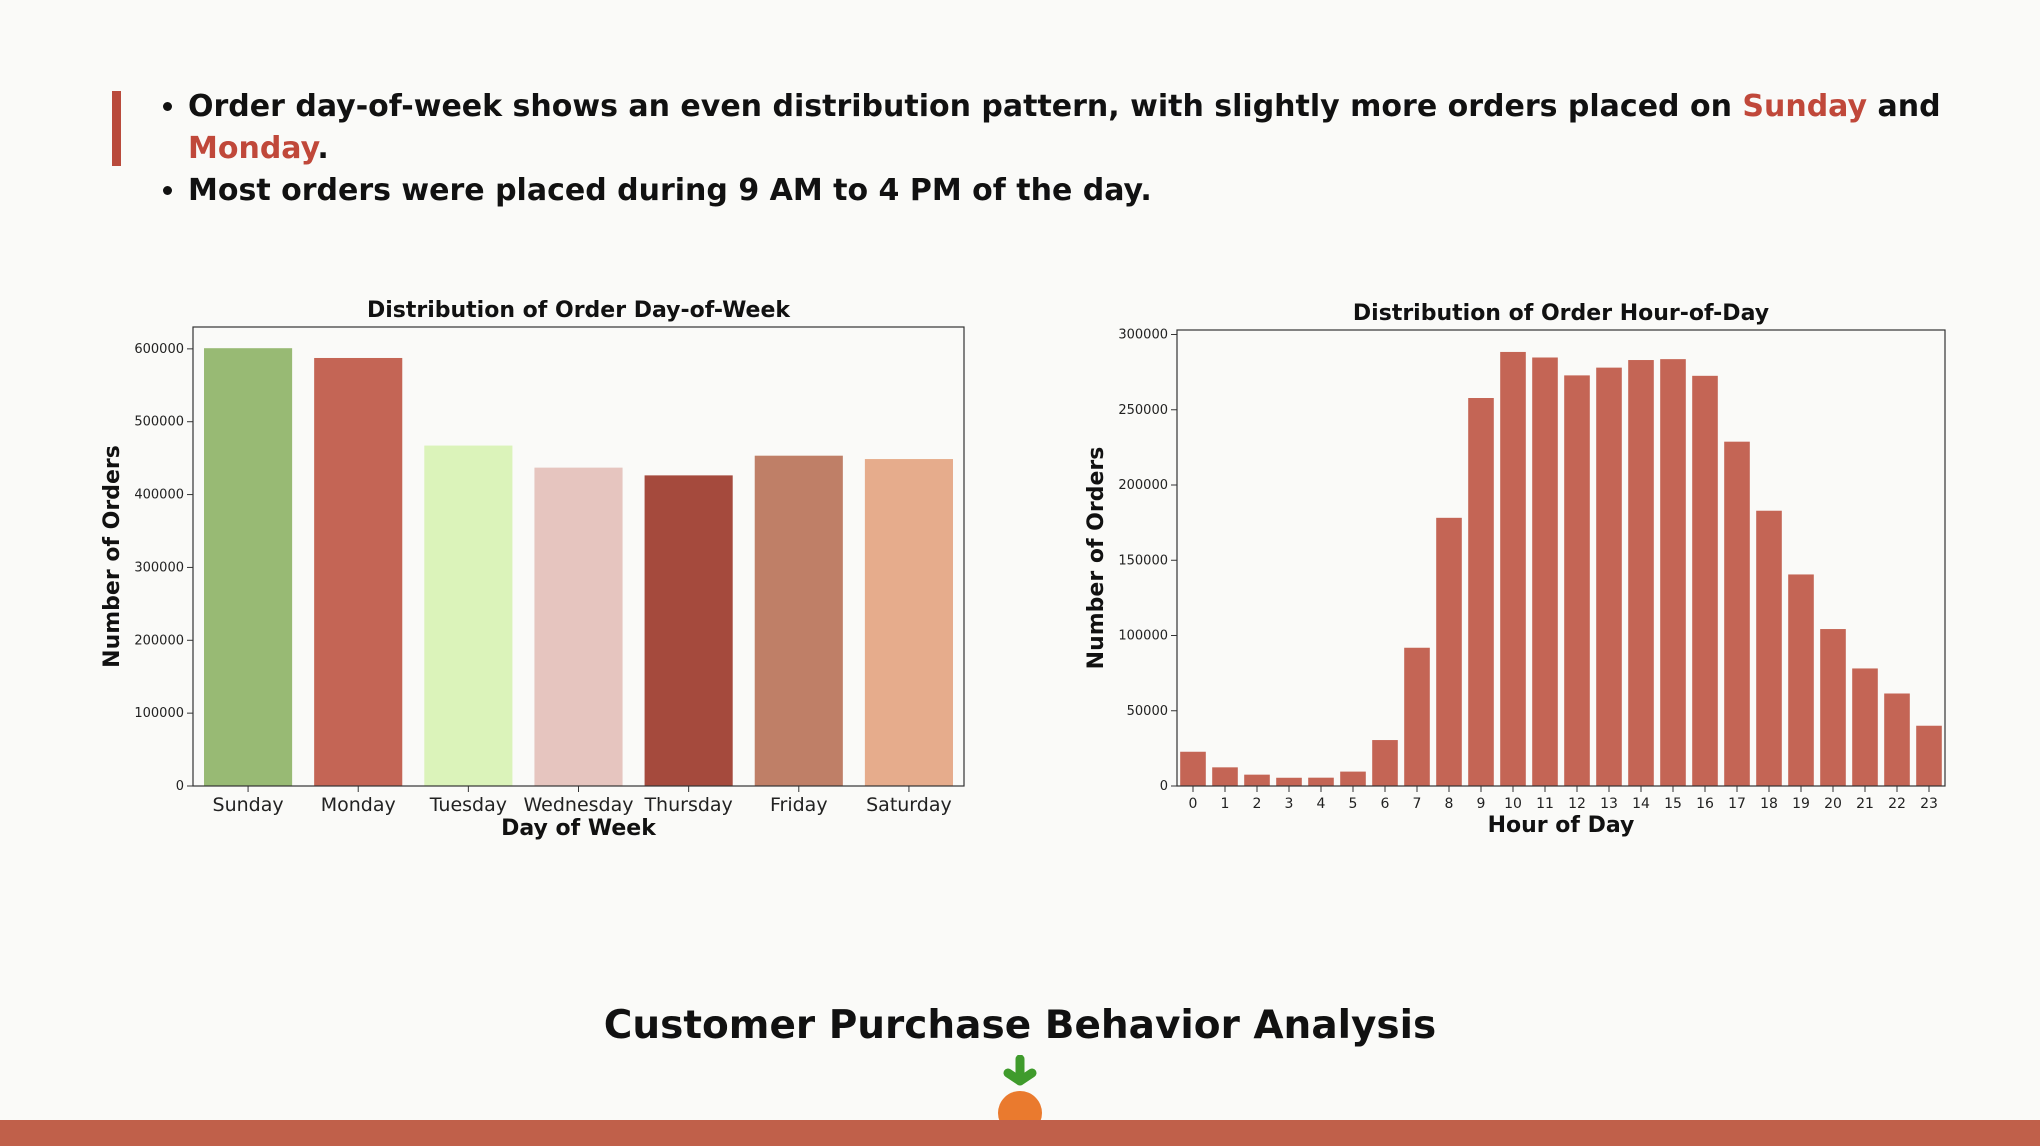  I want to click on chart-title: Distribution of Order Hour-of-Day, so click(1561, 313).